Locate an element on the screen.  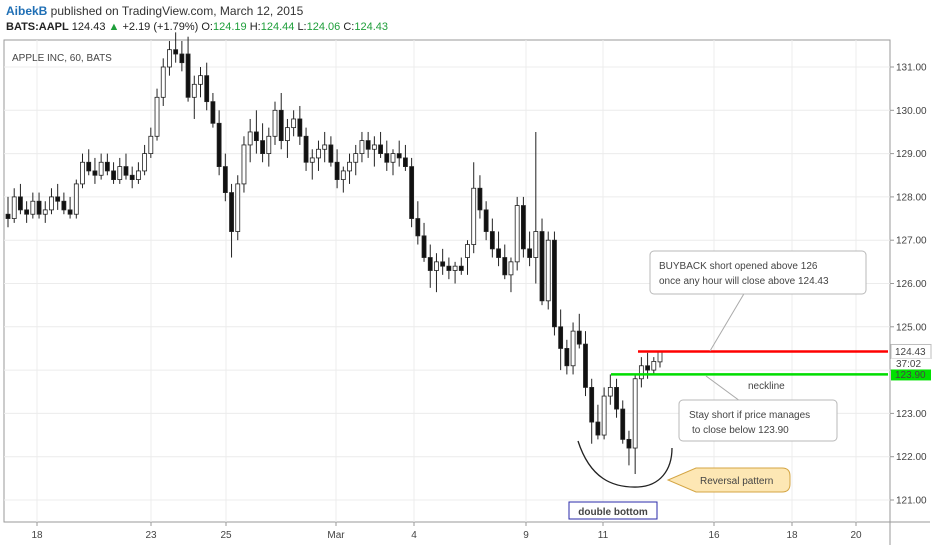
stay-short-box is located at coordinates (758, 420).